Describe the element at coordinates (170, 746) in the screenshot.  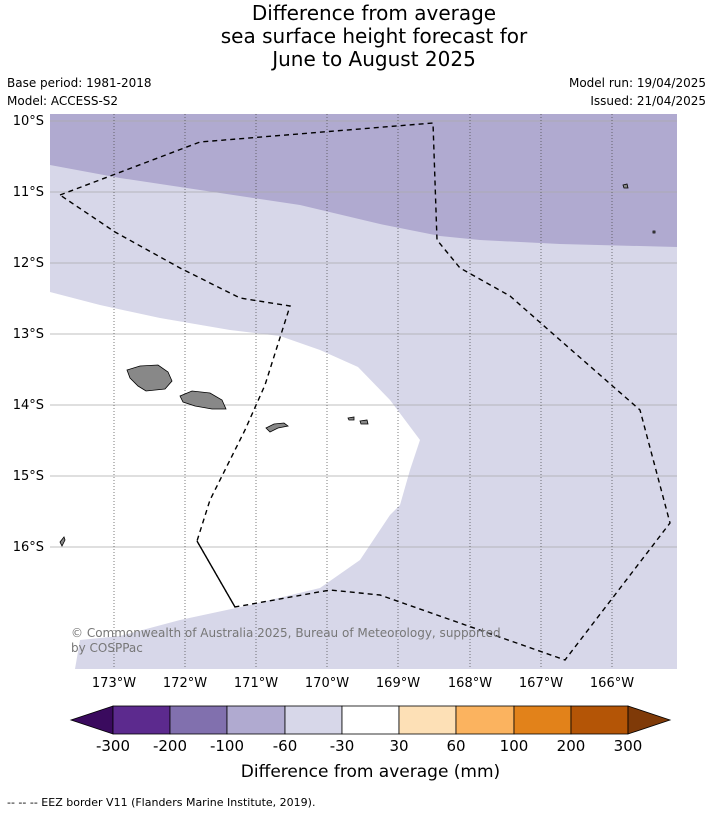
I see `colorbar-tick-1: -200` at that location.